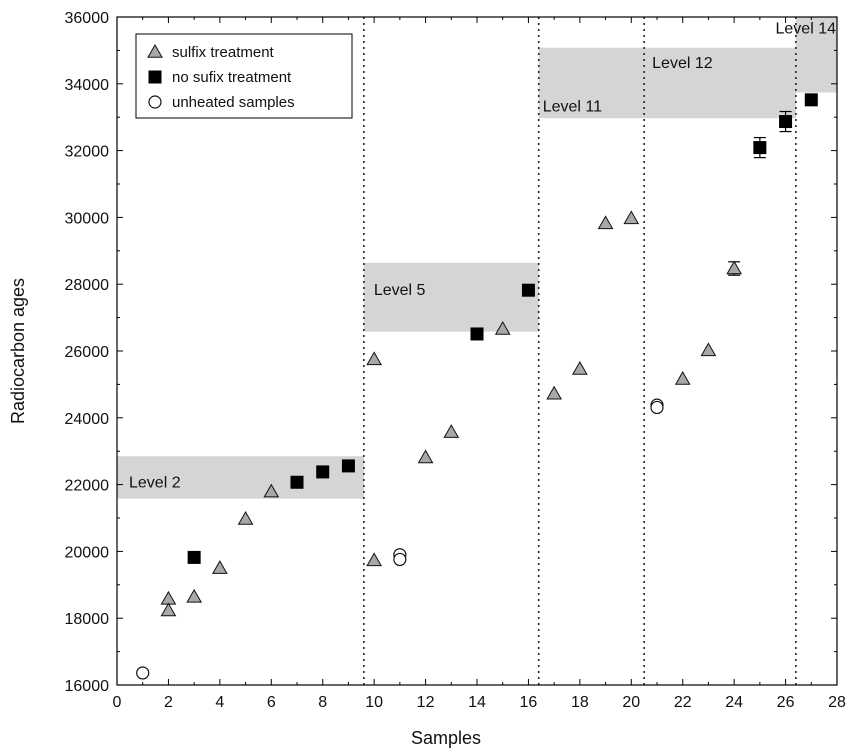 Image resolution: width=857 pixels, height=755 pixels. Describe the element at coordinates (837, 702) in the screenshot. I see `x-tick-label: 28` at that location.